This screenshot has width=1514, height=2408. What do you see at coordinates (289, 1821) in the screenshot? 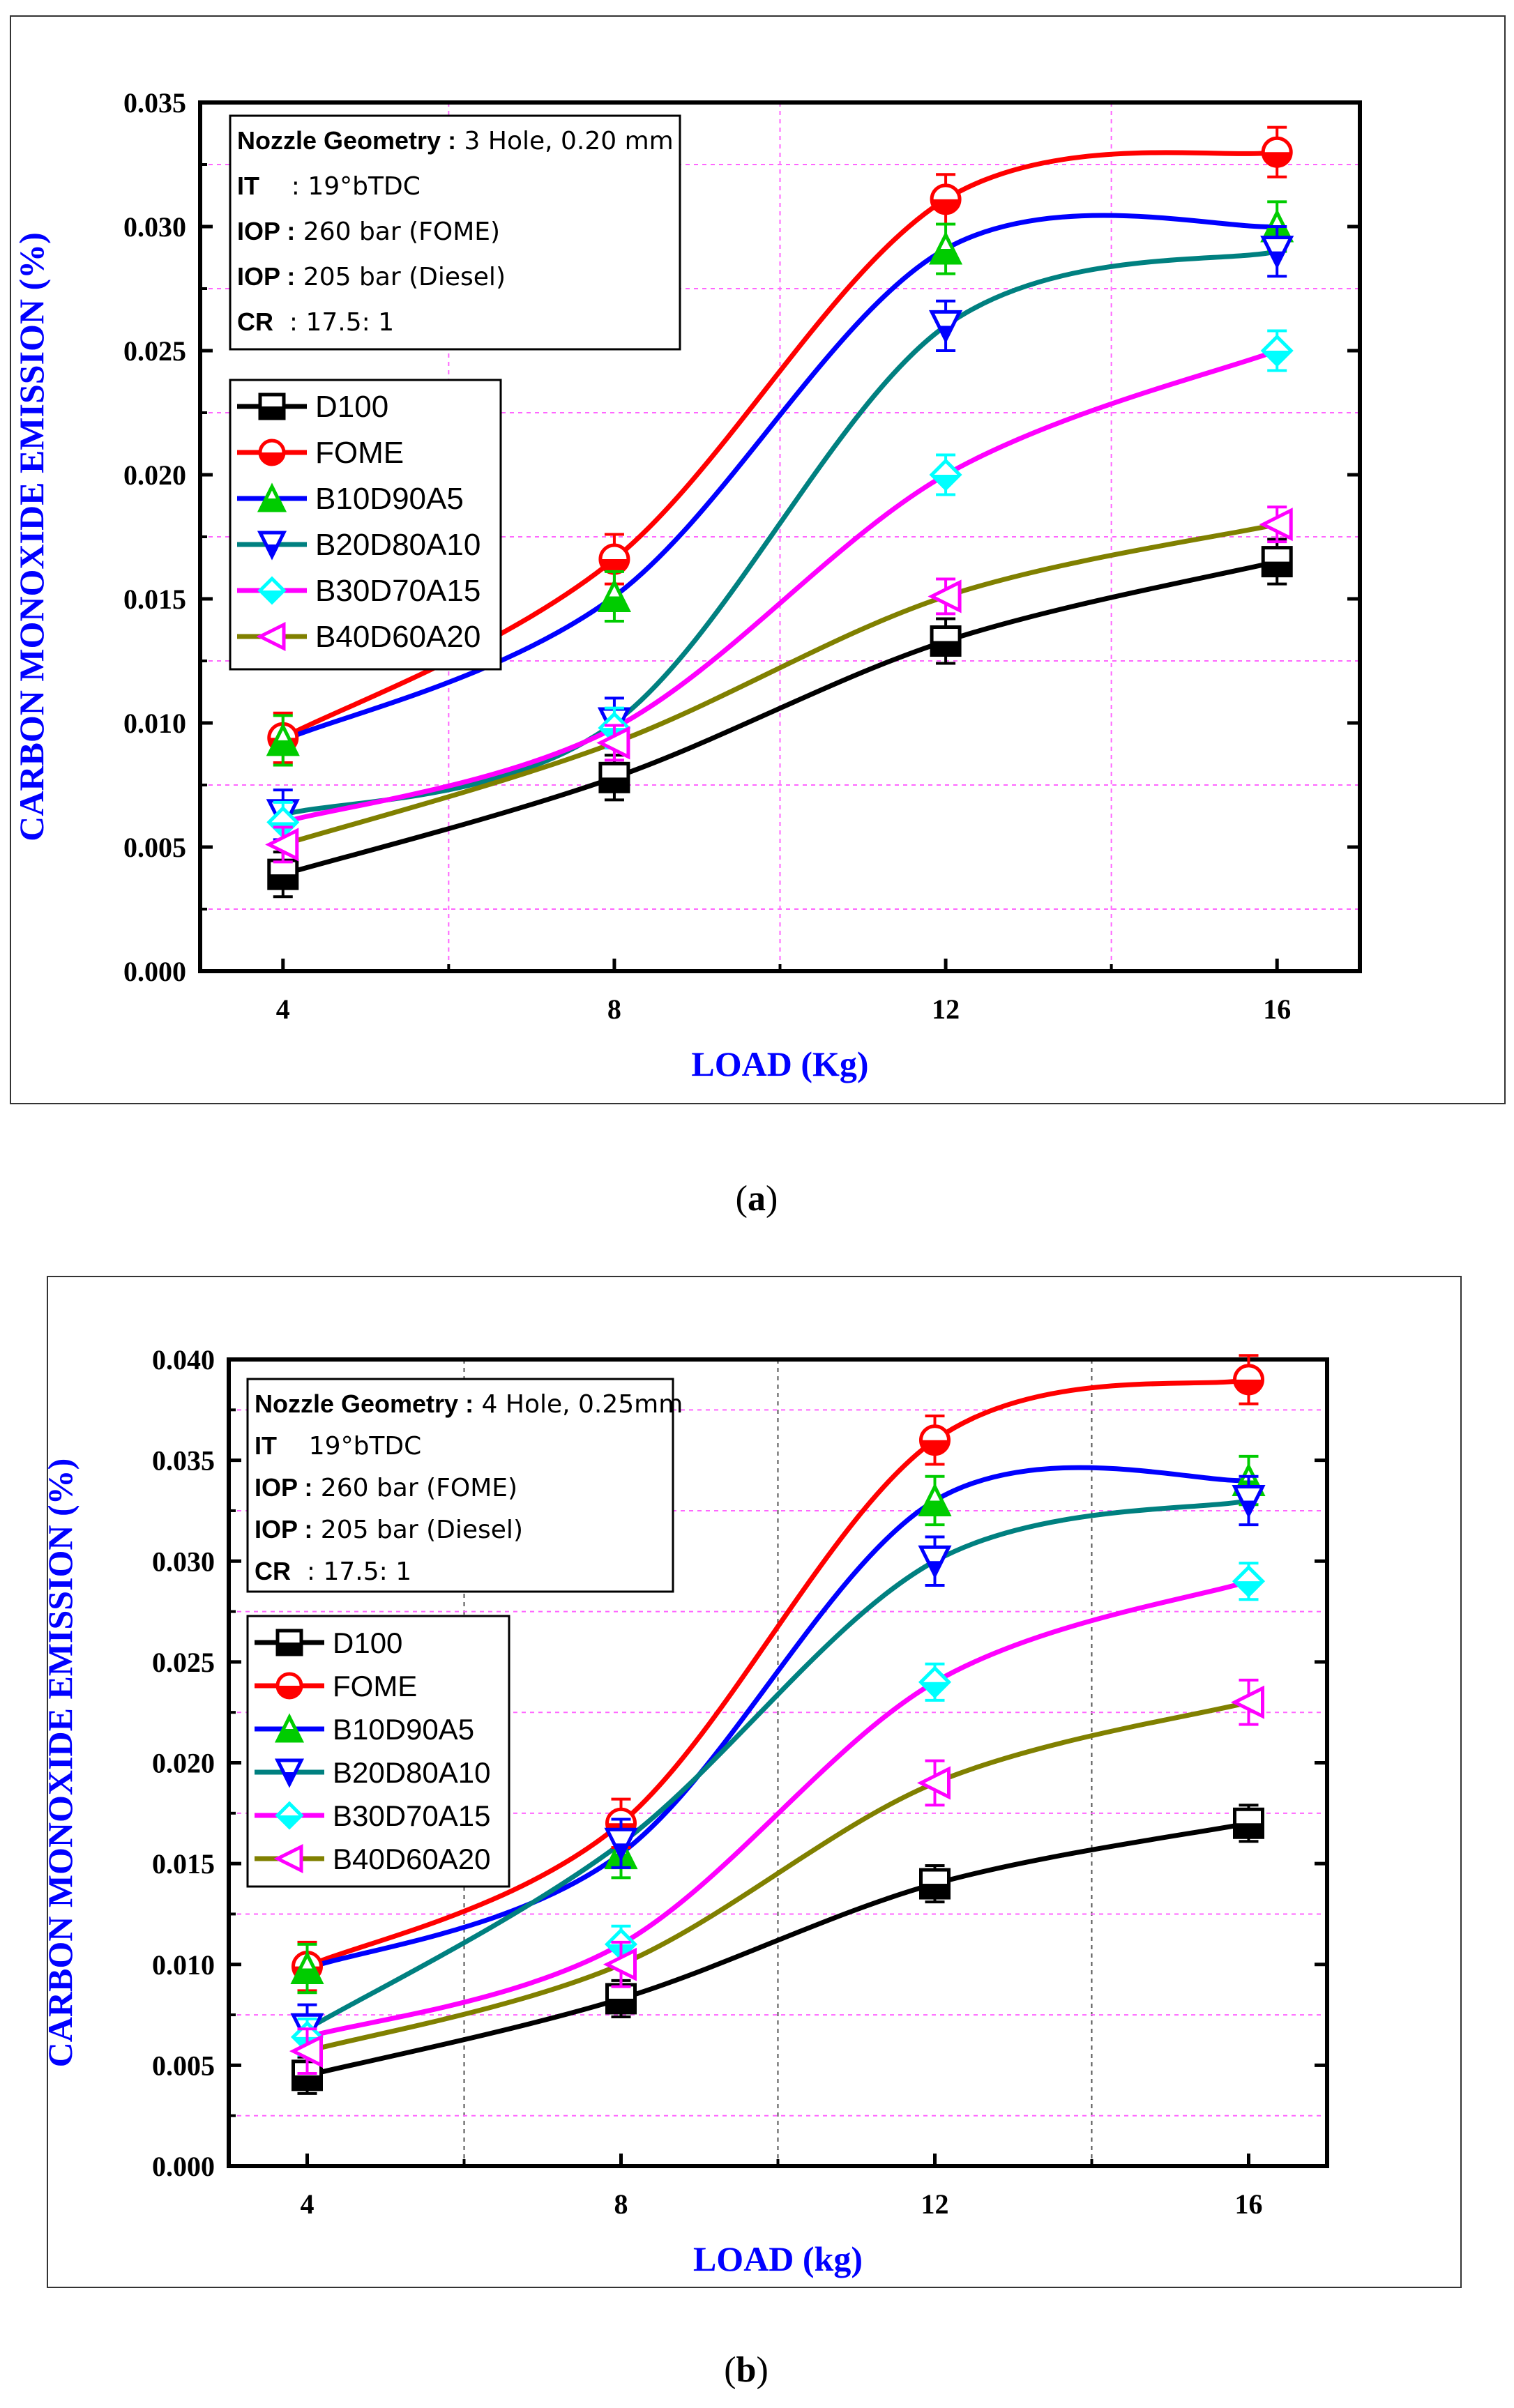
I see `chart-b-legend-marker-B30D70A15-fill` at bounding box center [289, 1821].